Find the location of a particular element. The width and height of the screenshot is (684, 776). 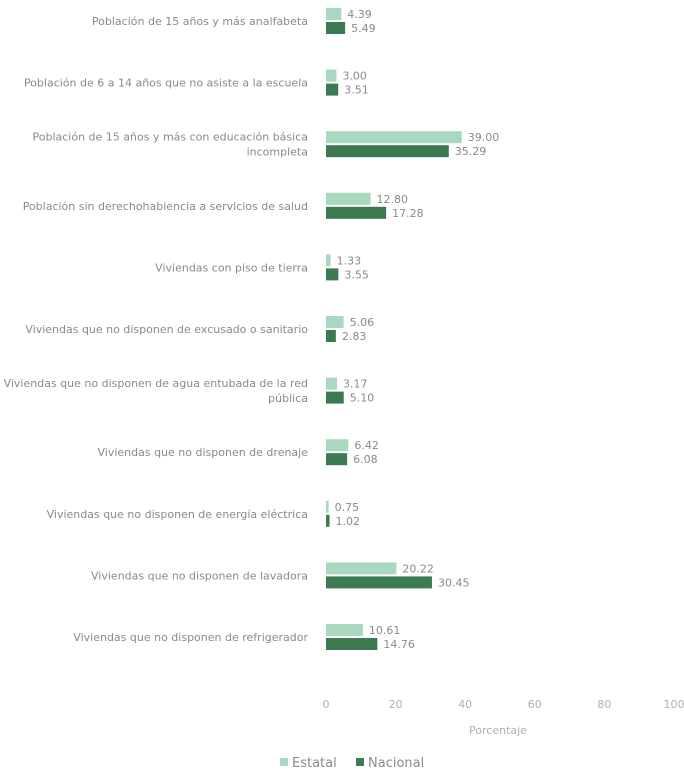

value-label-estatal-5: 5.06 is located at coordinates (362, 322).